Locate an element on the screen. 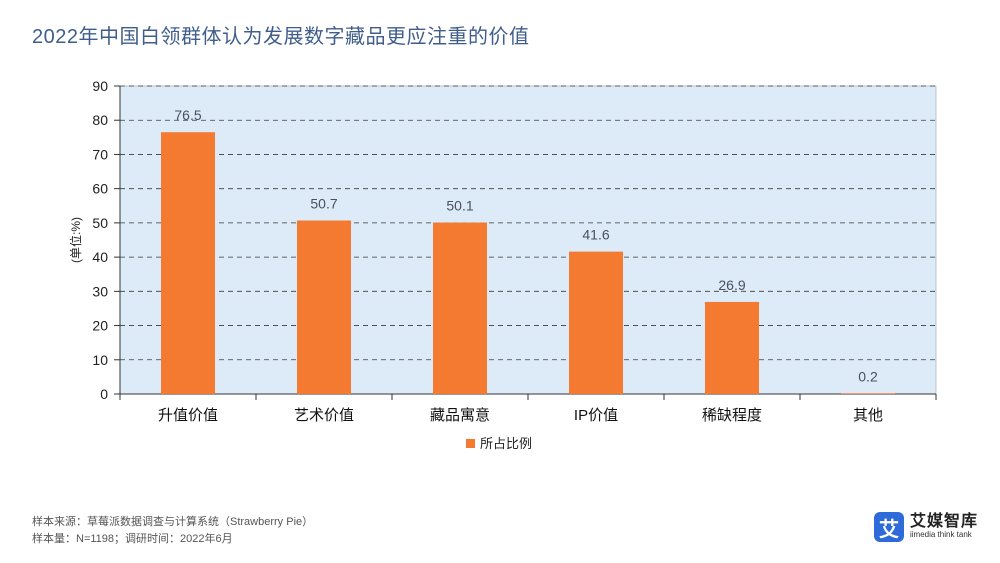  y-tick-label: 60 is located at coordinates (100, 189).